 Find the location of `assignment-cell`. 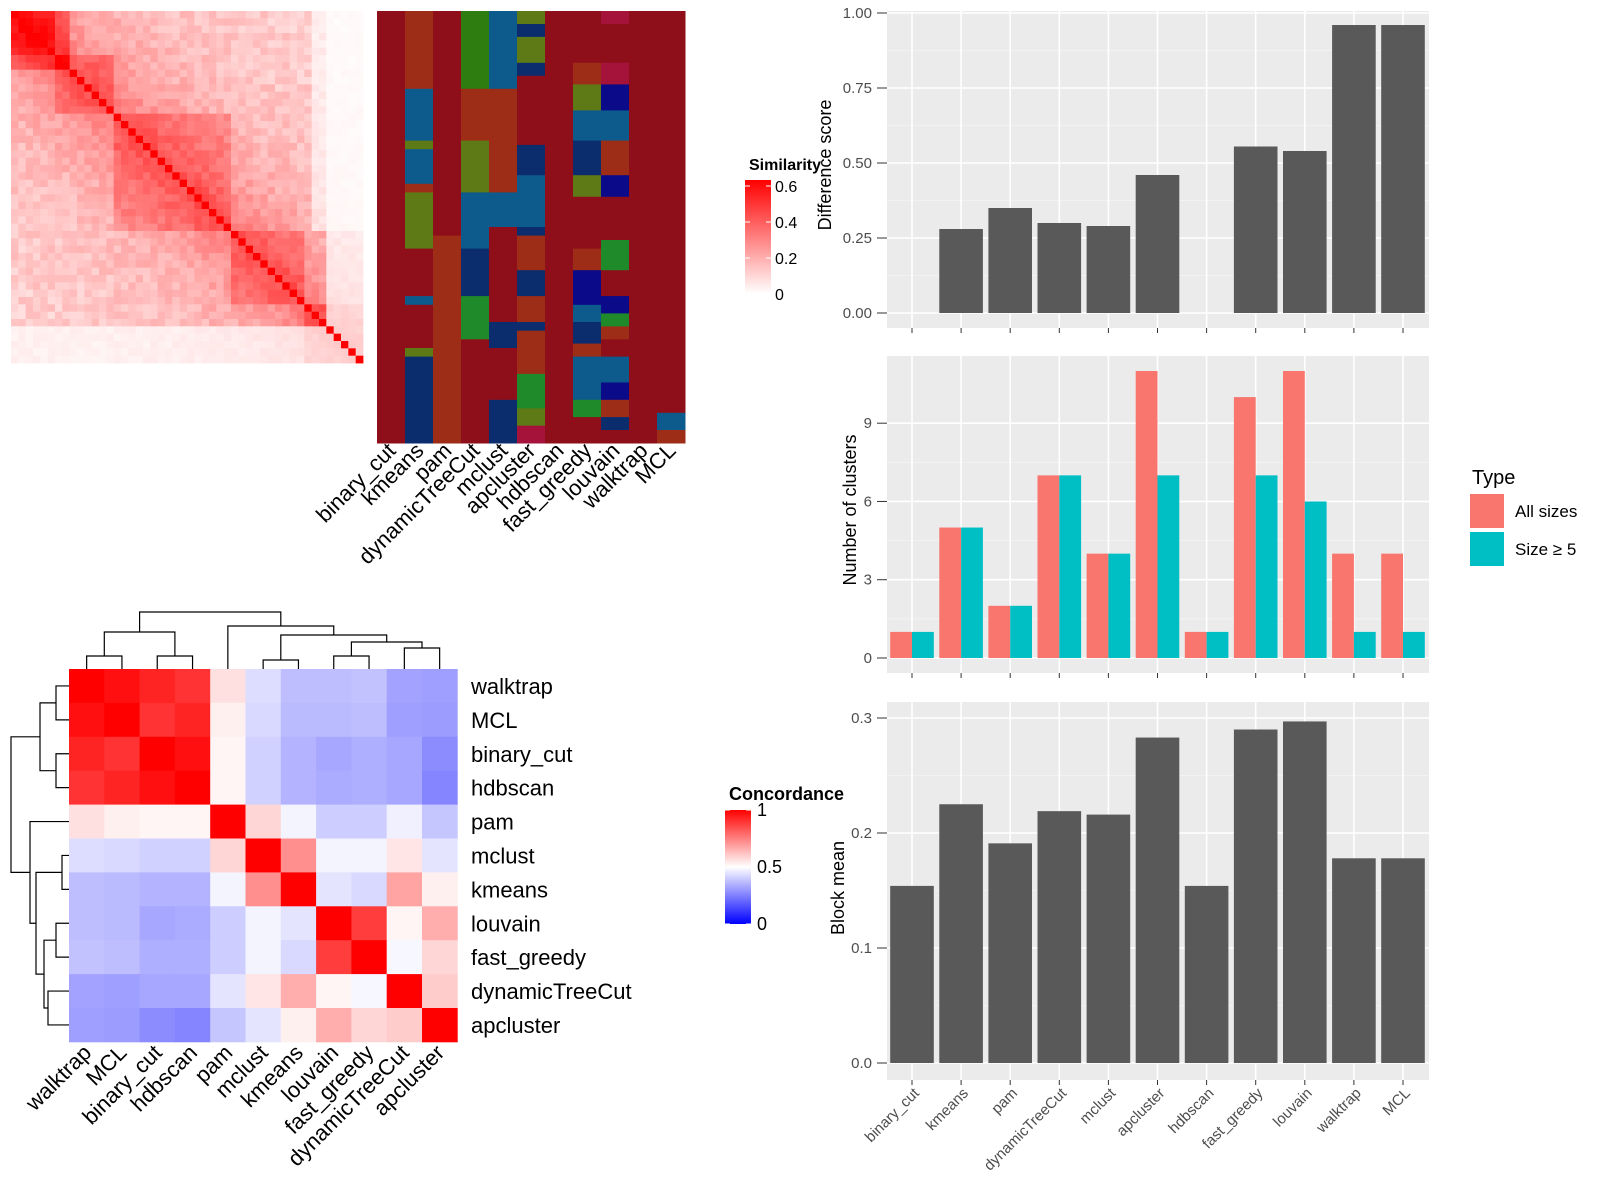

assignment-cell is located at coordinates (419, 145).